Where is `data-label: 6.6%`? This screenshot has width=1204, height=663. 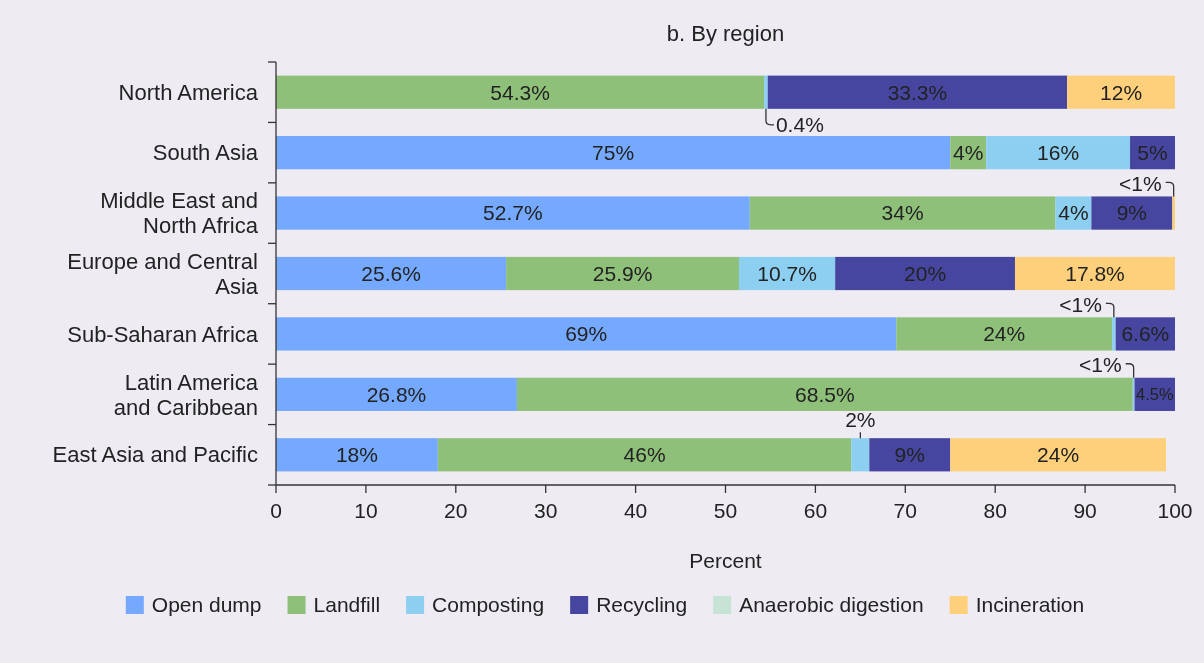 data-label: 6.6% is located at coordinates (1145, 334).